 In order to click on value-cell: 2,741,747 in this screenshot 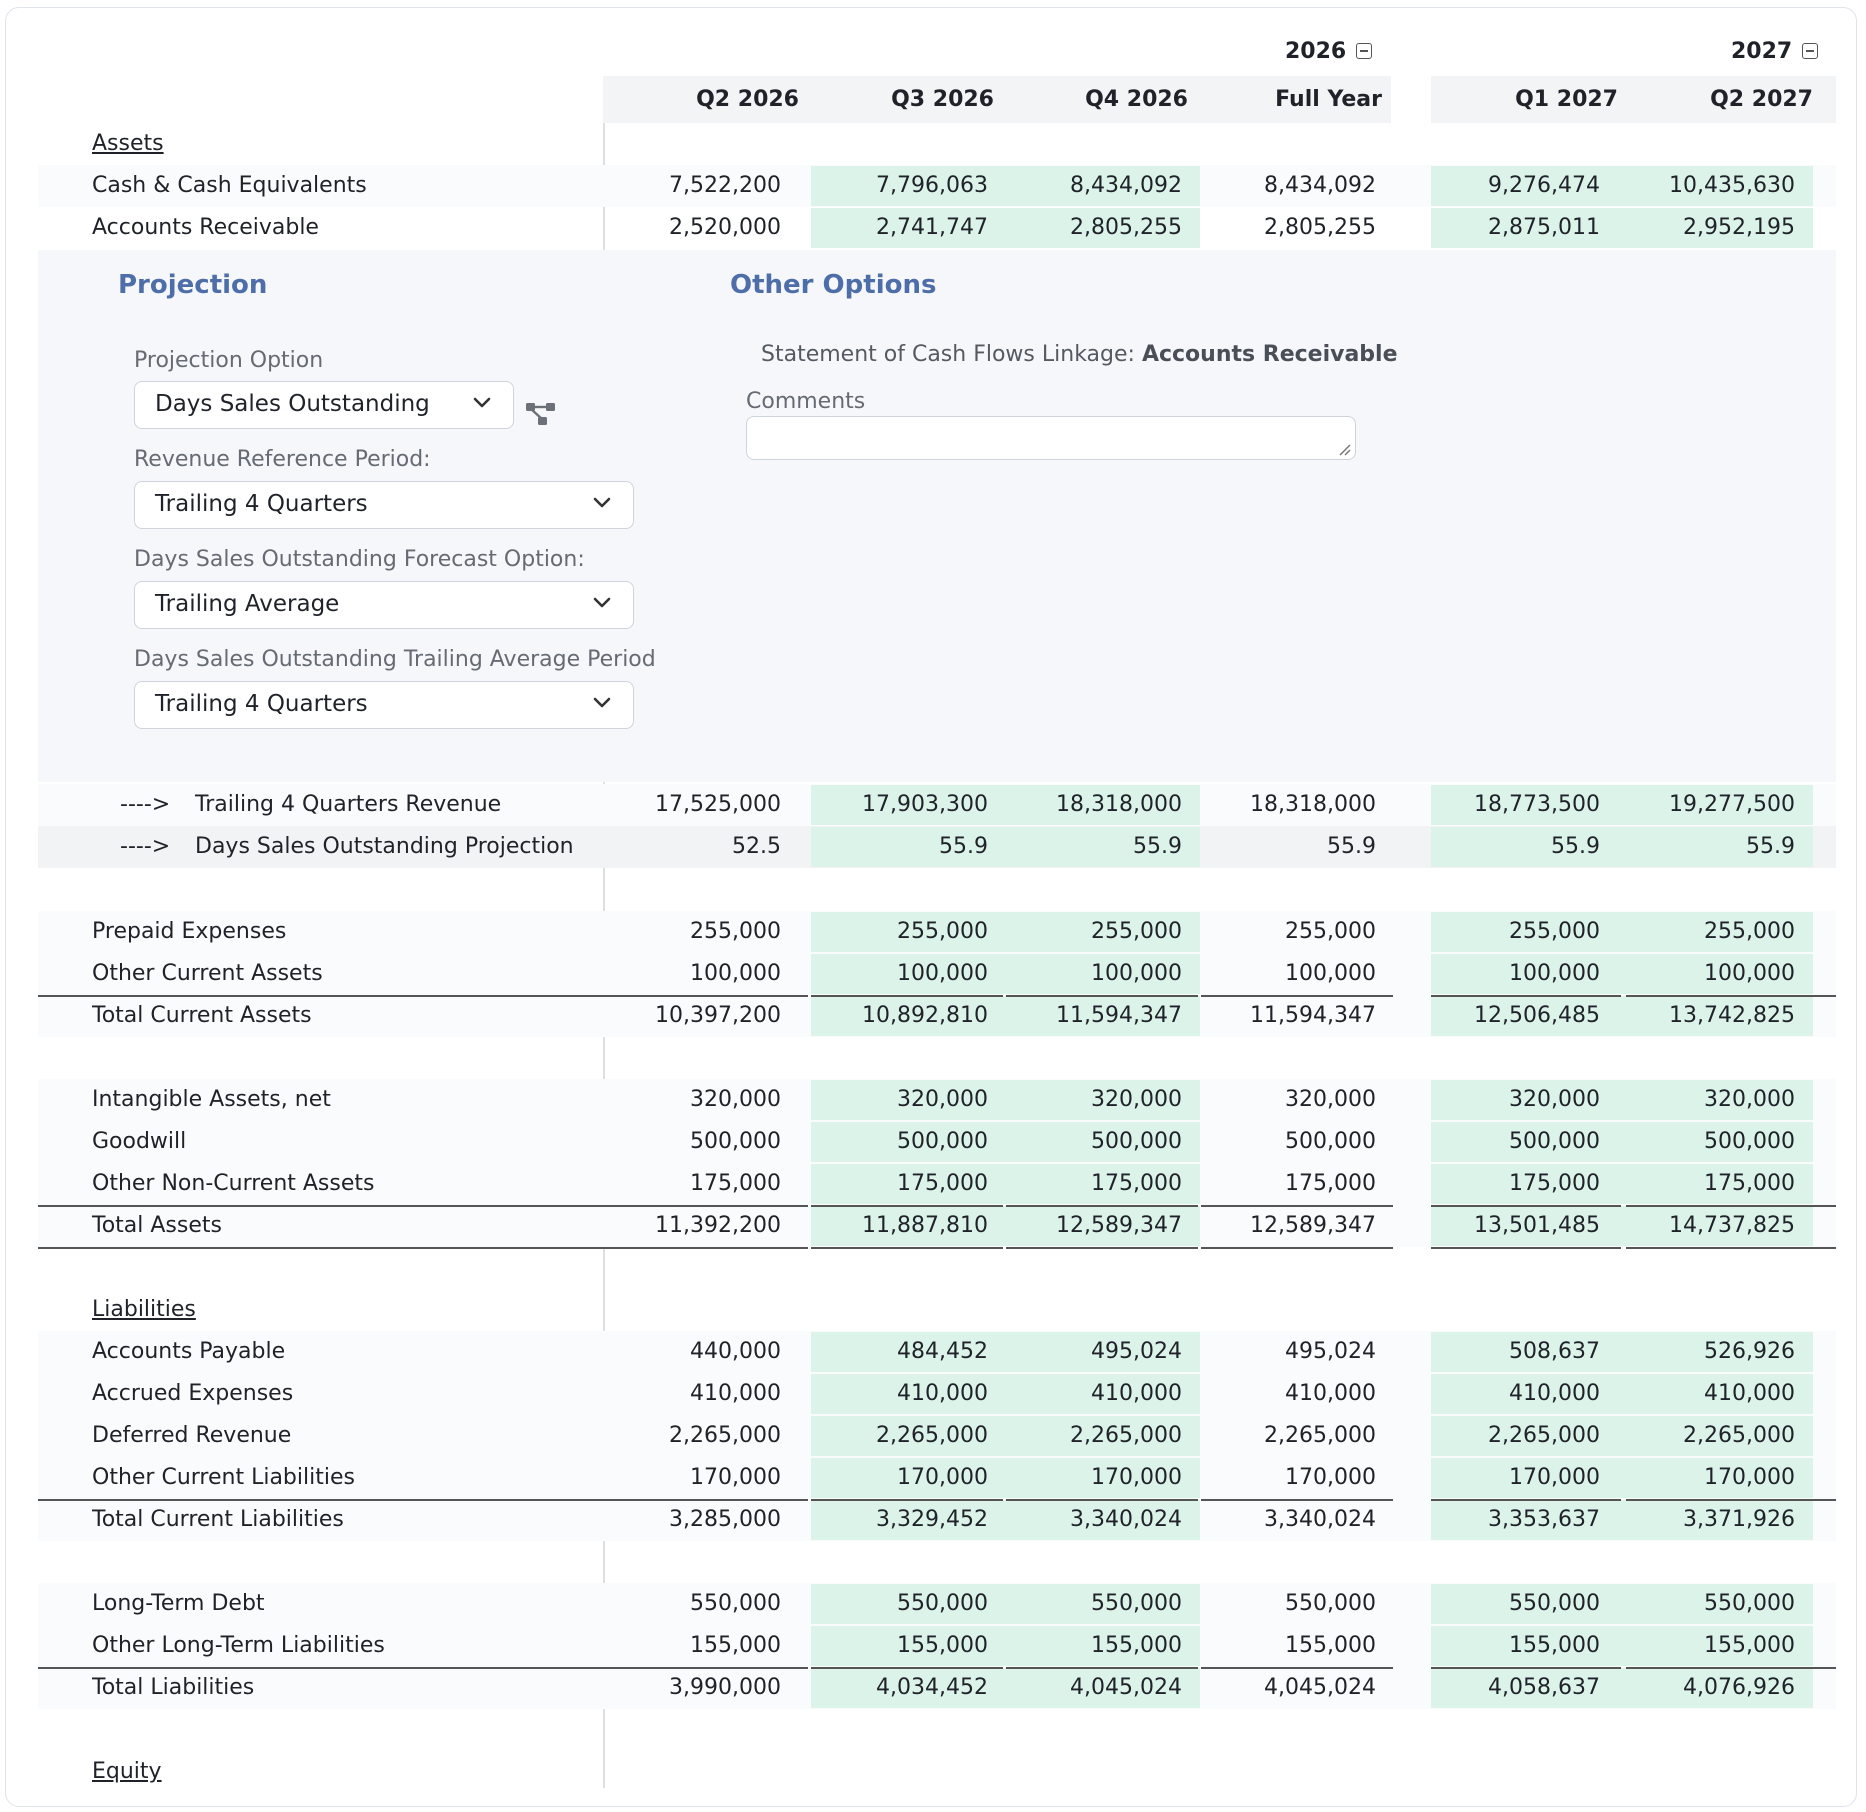, I will do `click(908, 228)`.